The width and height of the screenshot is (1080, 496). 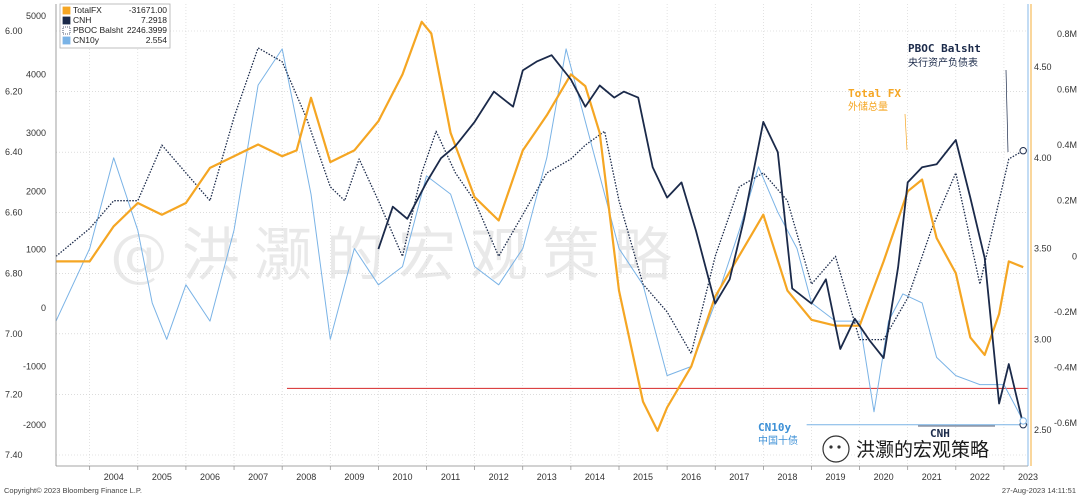 I want to click on legend-label-3: CN10y, so click(x=86, y=40).